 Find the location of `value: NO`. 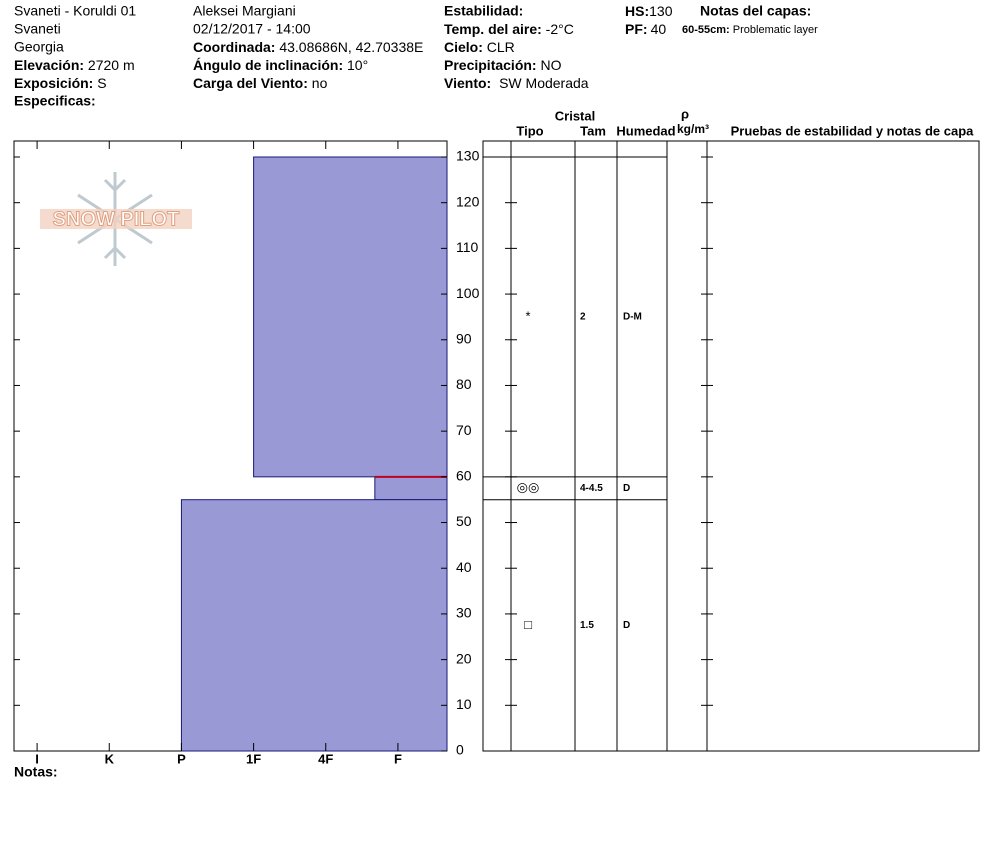

value: NO is located at coordinates (550, 65).